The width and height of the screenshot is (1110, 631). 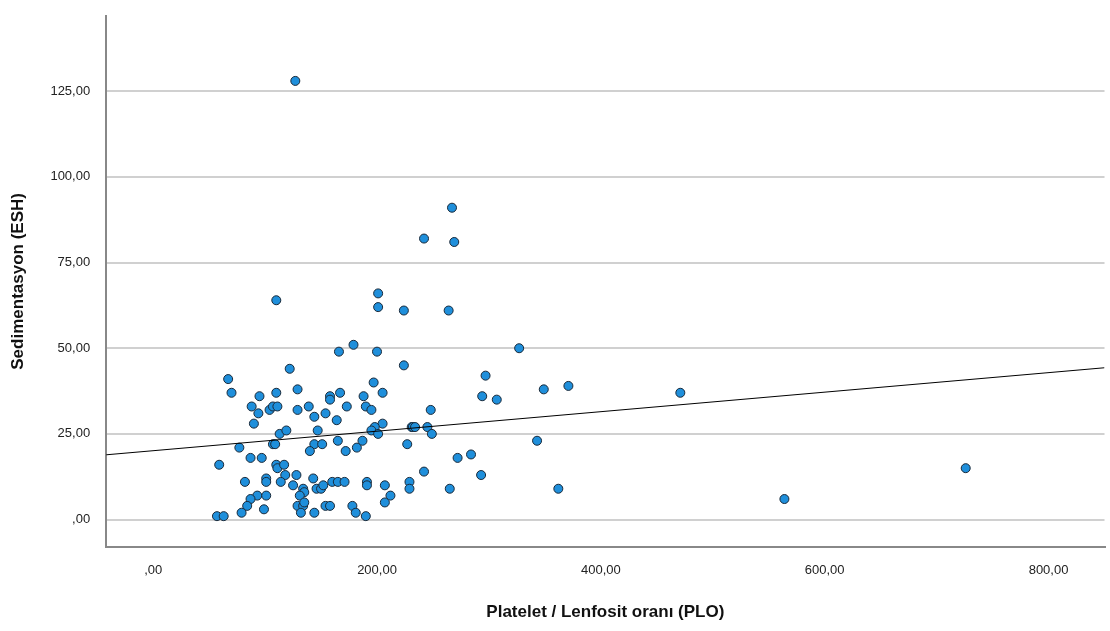 What do you see at coordinates (81, 519) in the screenshot?
I see `y-tick-label: ,00` at bounding box center [81, 519].